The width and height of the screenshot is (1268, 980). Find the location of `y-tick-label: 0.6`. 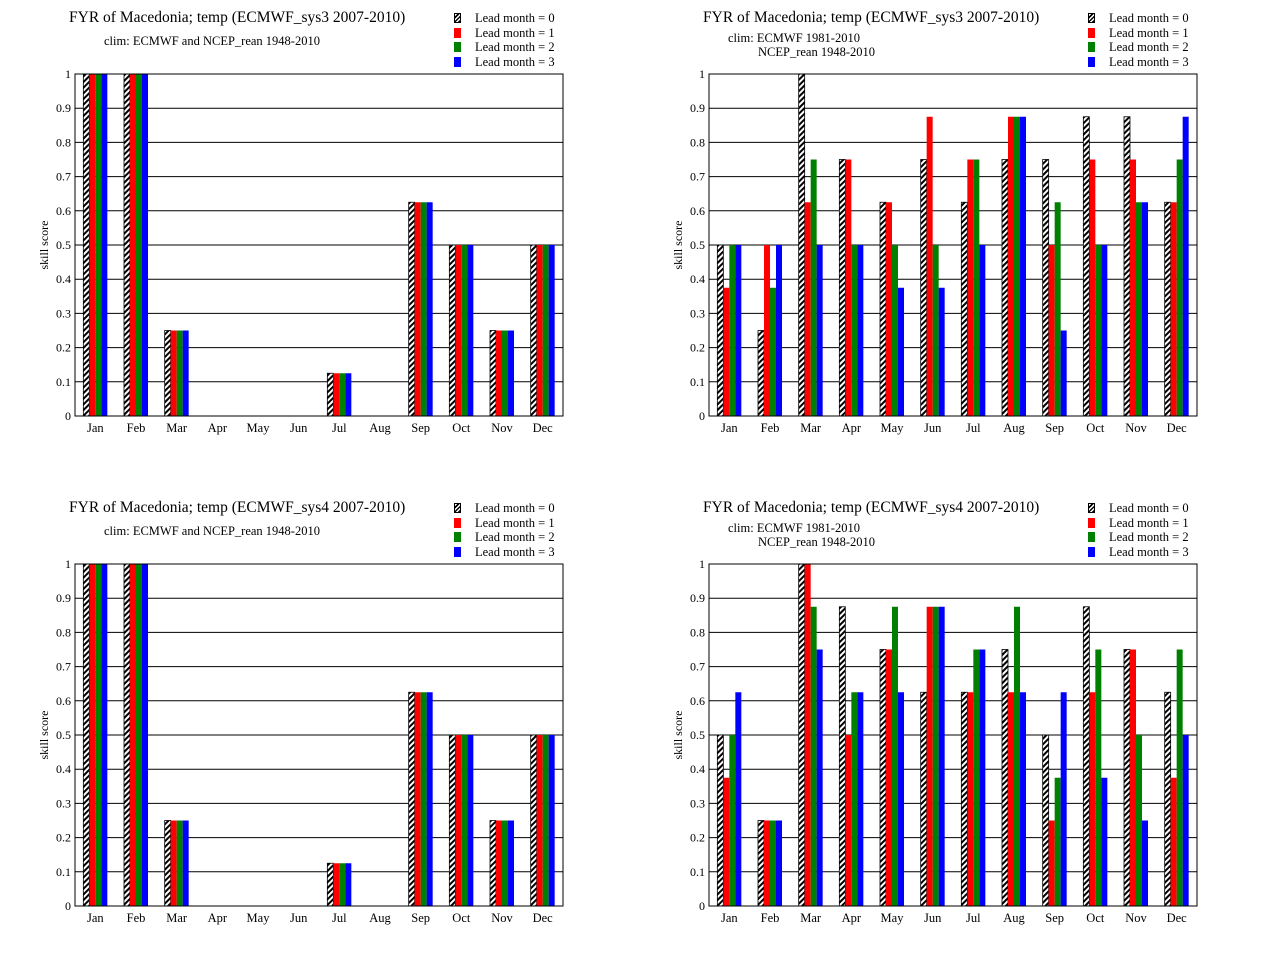

y-tick-label: 0.6 is located at coordinates (63, 701).